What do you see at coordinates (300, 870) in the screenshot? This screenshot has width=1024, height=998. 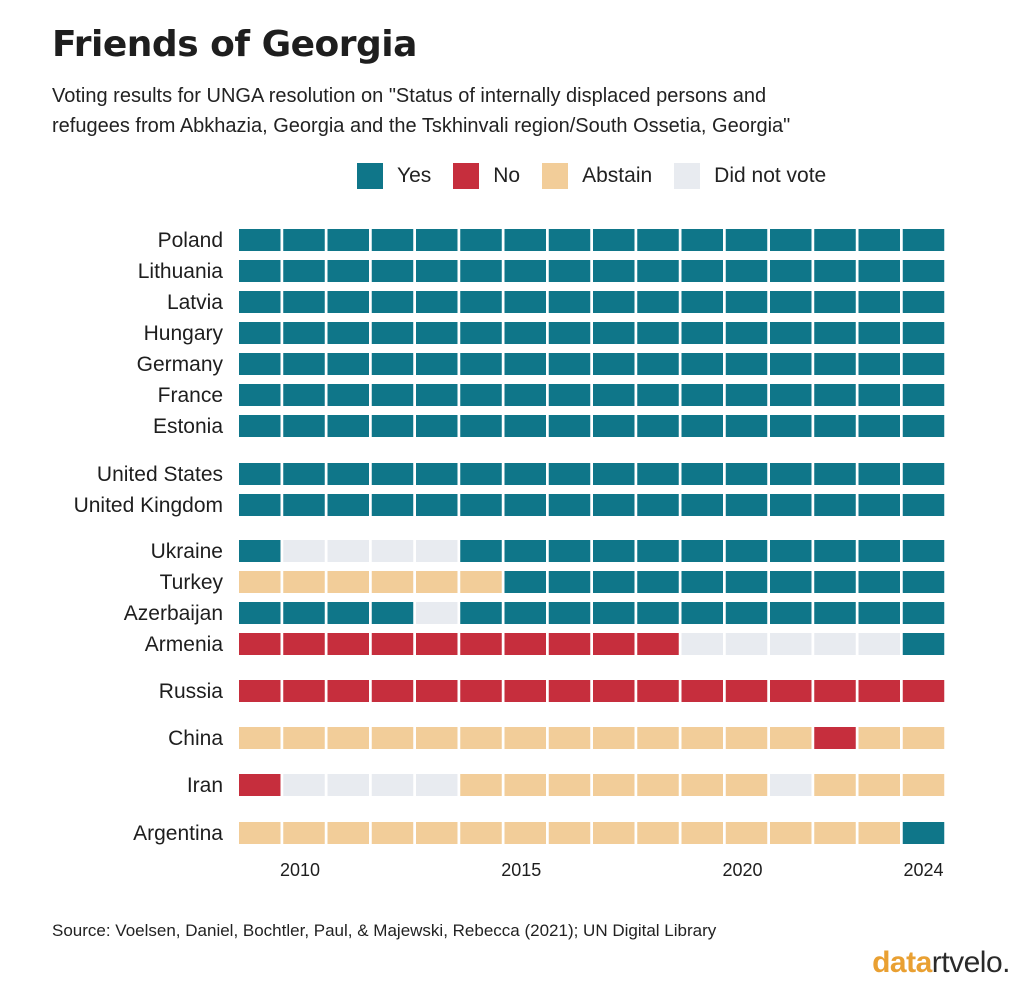 I see `x-tick-2010: 2010` at bounding box center [300, 870].